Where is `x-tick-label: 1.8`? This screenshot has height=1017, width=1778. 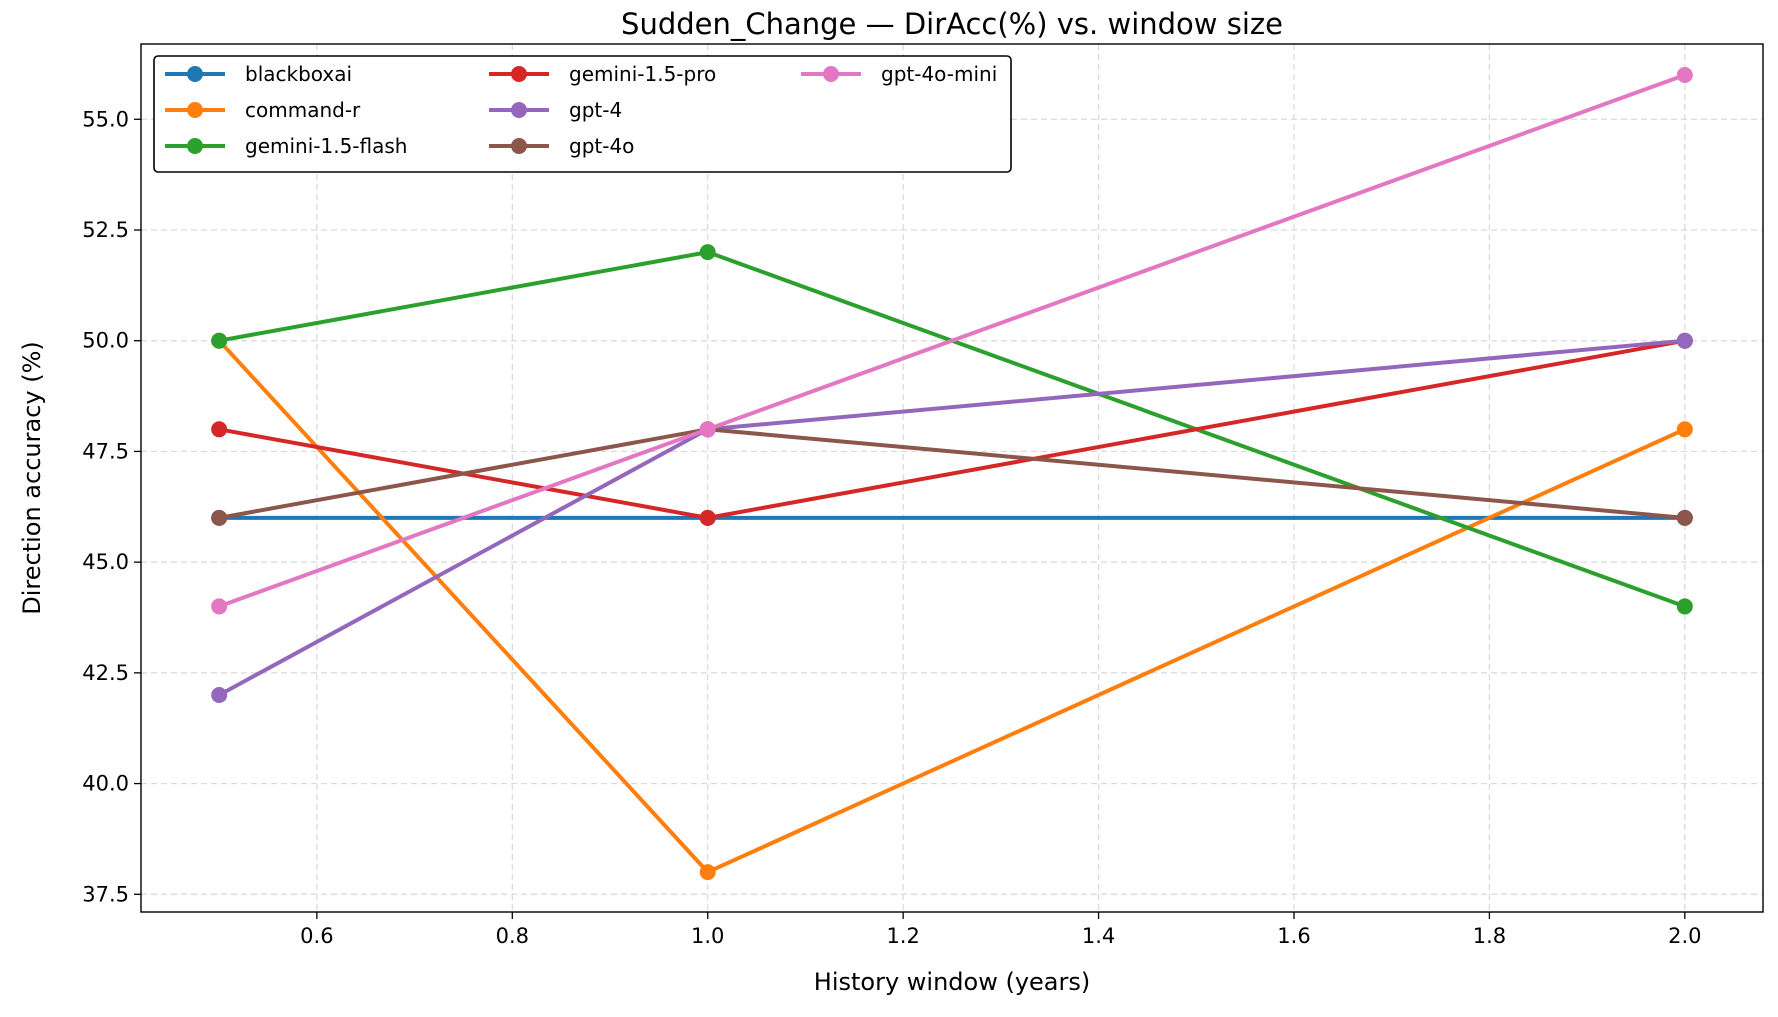
x-tick-label: 1.8 is located at coordinates (1489, 936).